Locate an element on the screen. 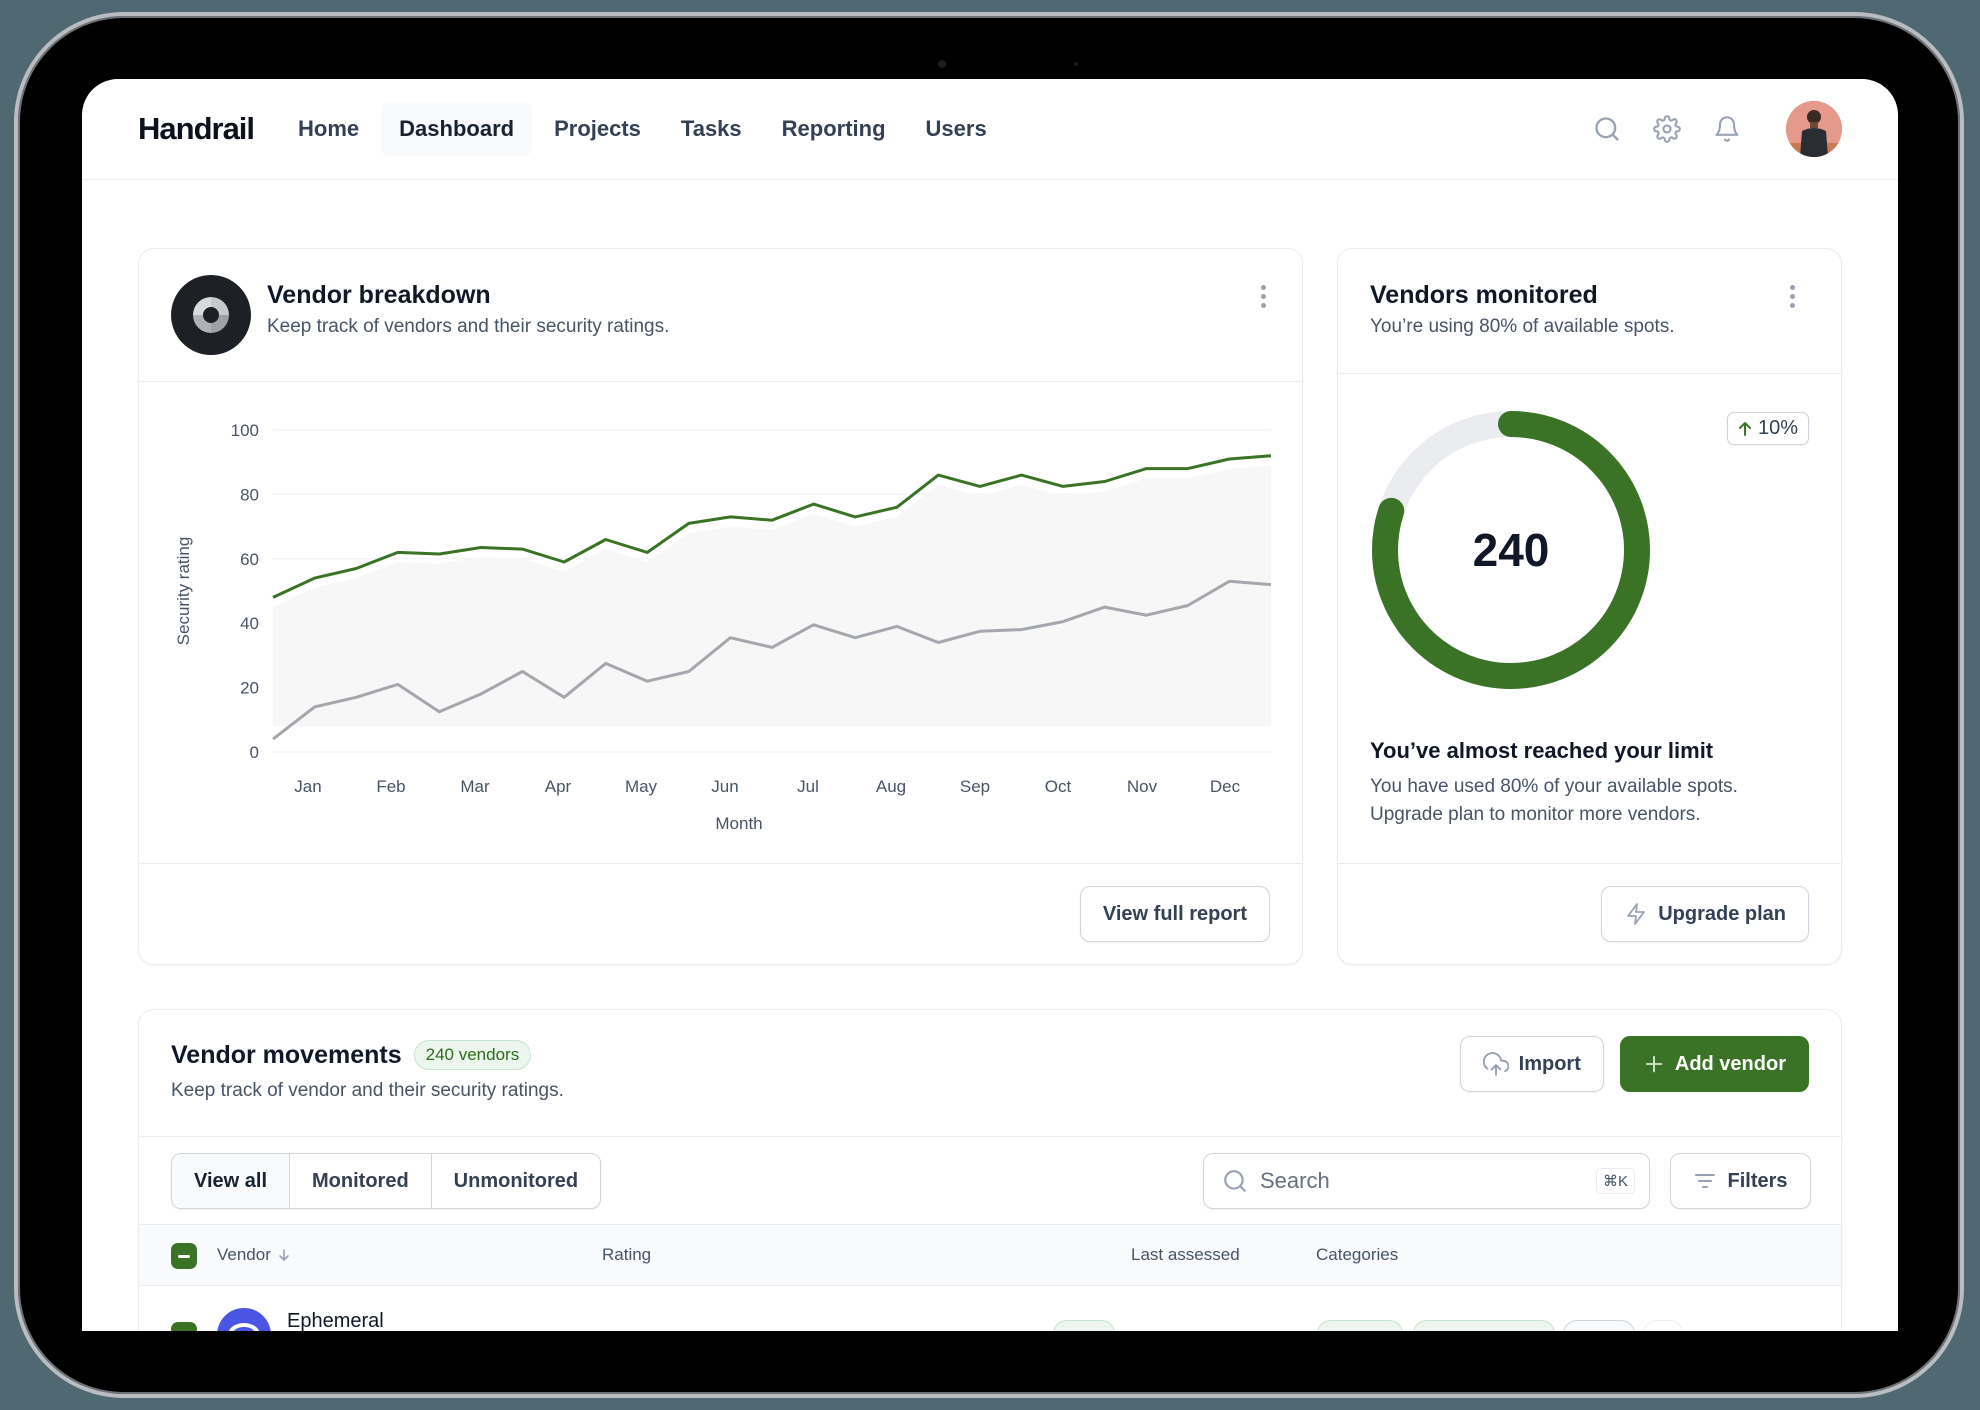  arrow-down-icon is located at coordinates (284, 1255).